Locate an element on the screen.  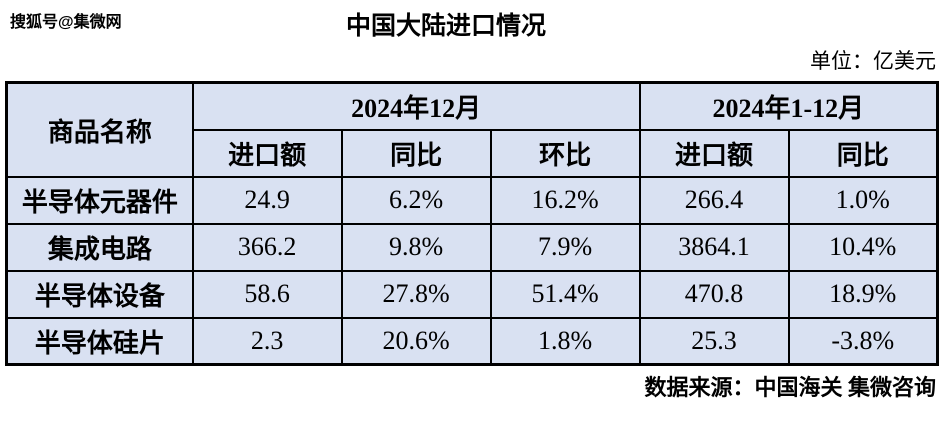
cell-import-value-year: 470.8 is located at coordinates (714, 294).